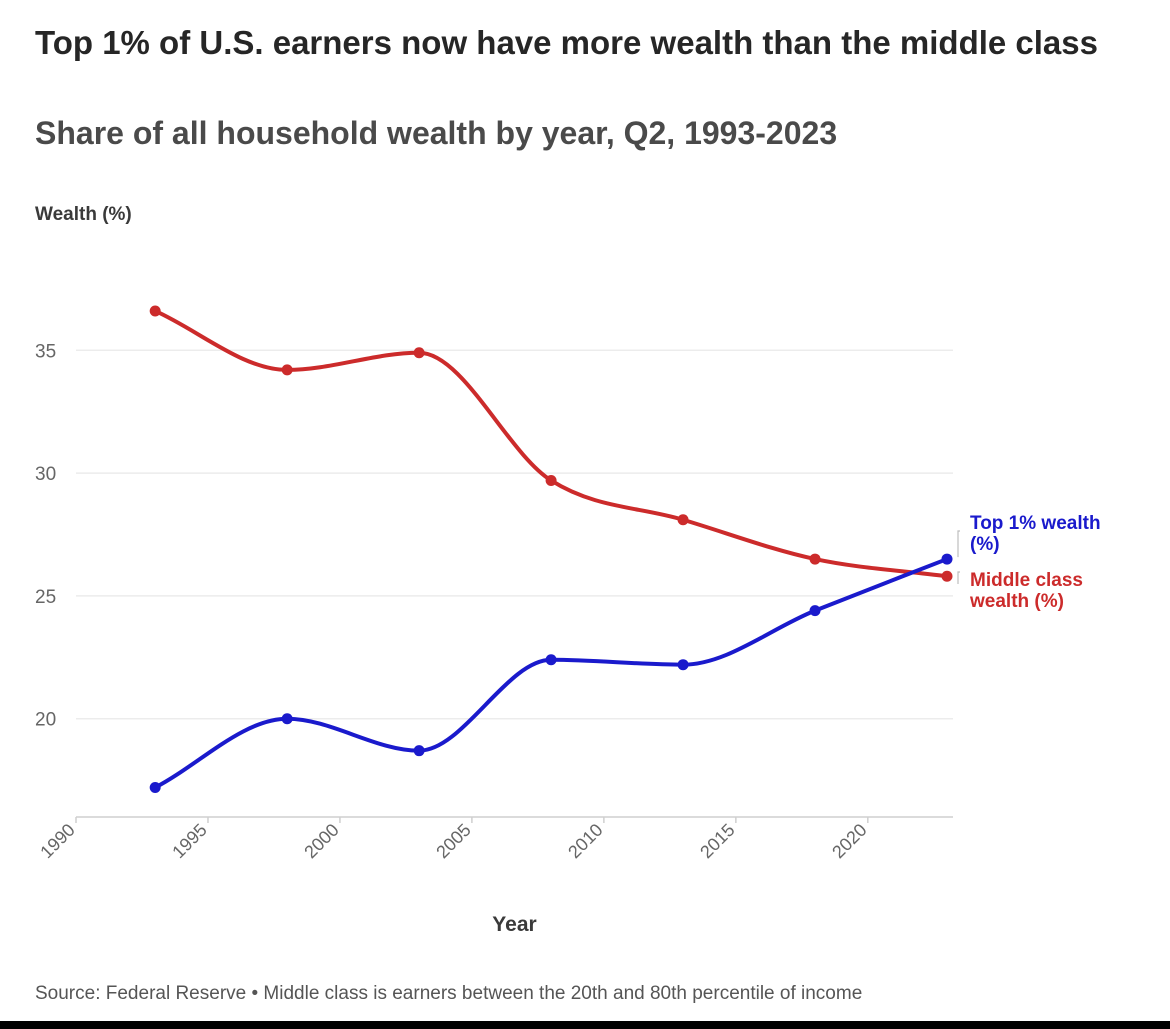  I want to click on middle-class-point-1993, so click(155, 311).